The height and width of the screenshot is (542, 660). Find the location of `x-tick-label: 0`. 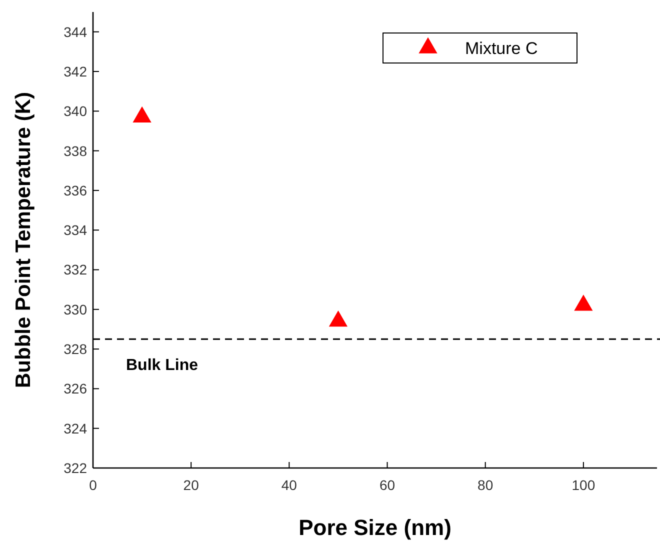

x-tick-label: 0 is located at coordinates (93, 485).